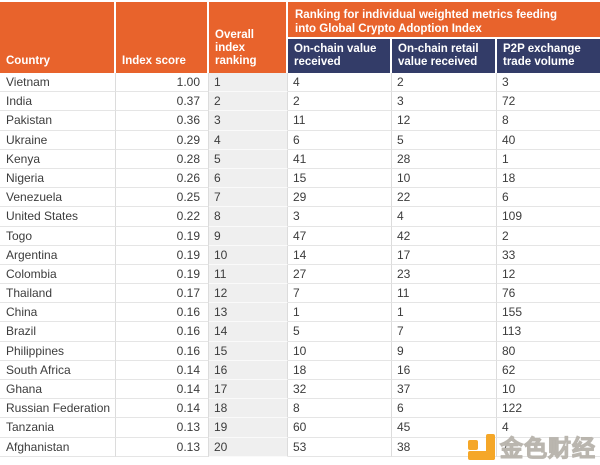 This screenshot has height=465, width=600. I want to click on index-score-cell: 0.17, so click(162, 294).